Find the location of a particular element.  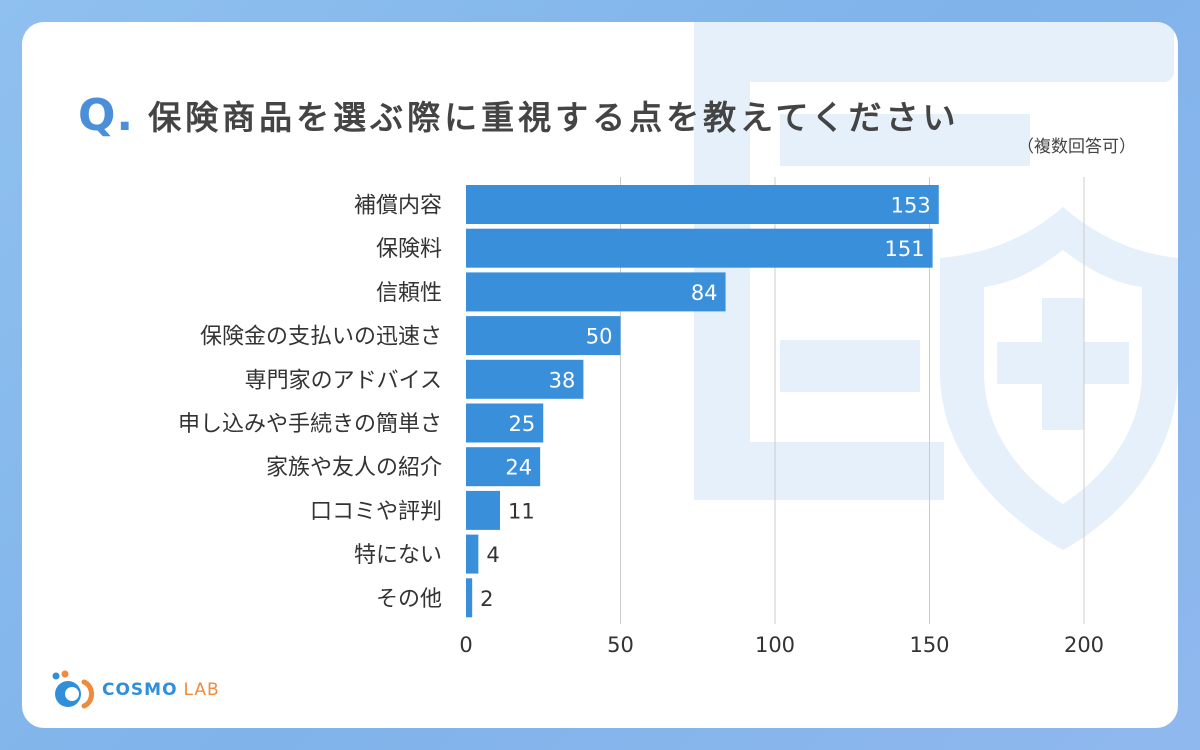

data-label: 153 is located at coordinates (911, 206).